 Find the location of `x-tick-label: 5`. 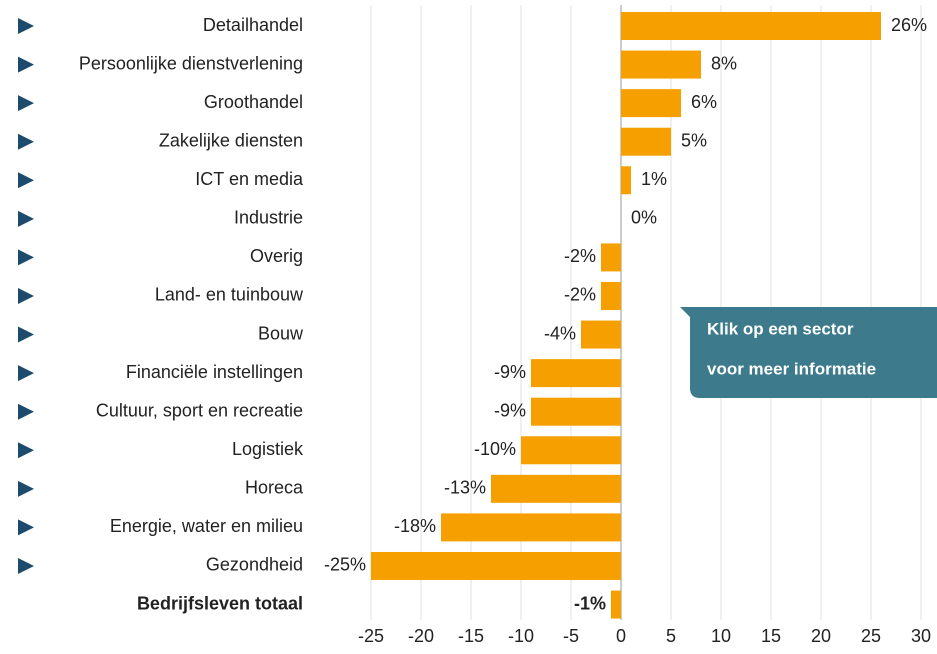

x-tick-label: 5 is located at coordinates (671, 636).